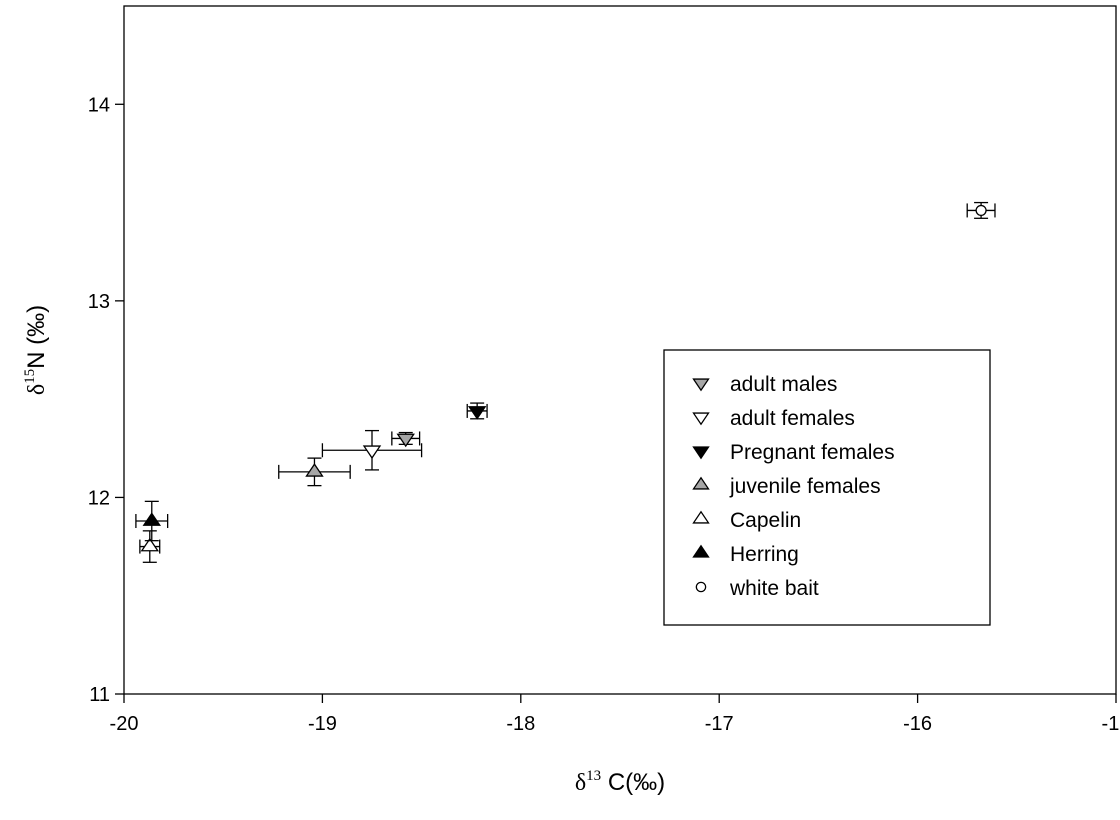 The image size is (1120, 820). What do you see at coordinates (774, 588) in the screenshot?
I see `legend-label: white bait` at bounding box center [774, 588].